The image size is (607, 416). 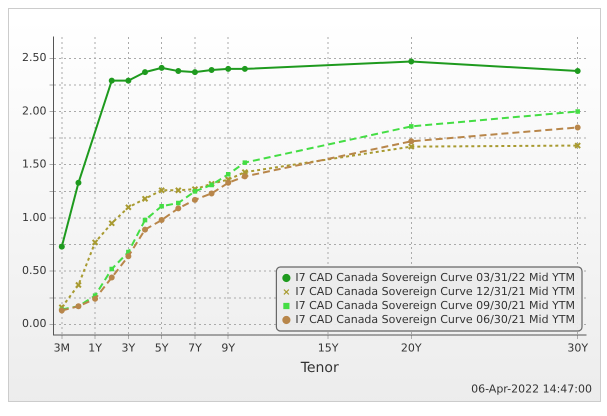 What do you see at coordinates (319, 368) in the screenshot?
I see `x-axis-title: Tenor` at bounding box center [319, 368].